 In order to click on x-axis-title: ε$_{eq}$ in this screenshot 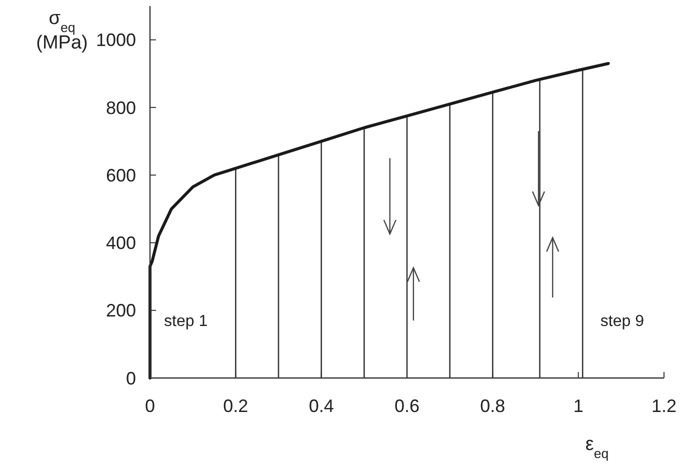, I will do `click(597, 447)`.